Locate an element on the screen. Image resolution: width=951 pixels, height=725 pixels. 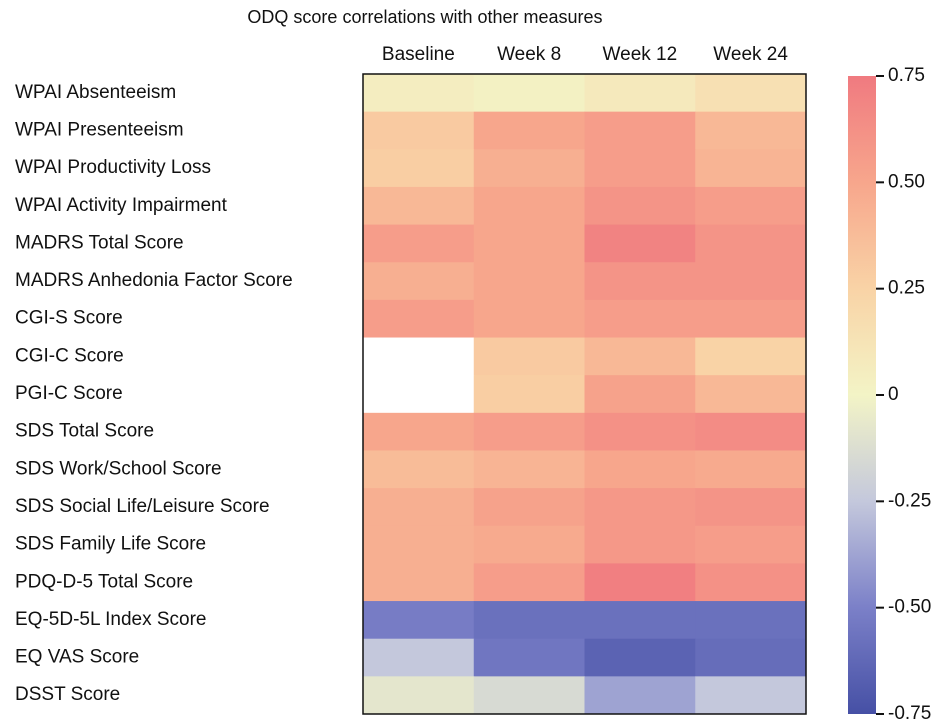
row-label: PGI-C Score is located at coordinates (69, 393).